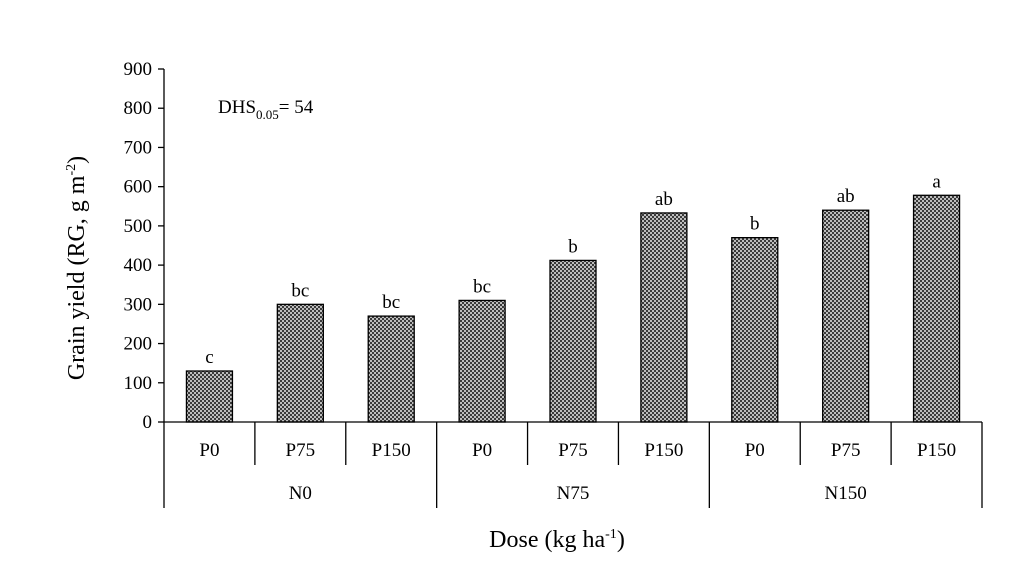 The width and height of the screenshot is (1017, 572). I want to click on y-tick-label: 700, so click(138, 147).